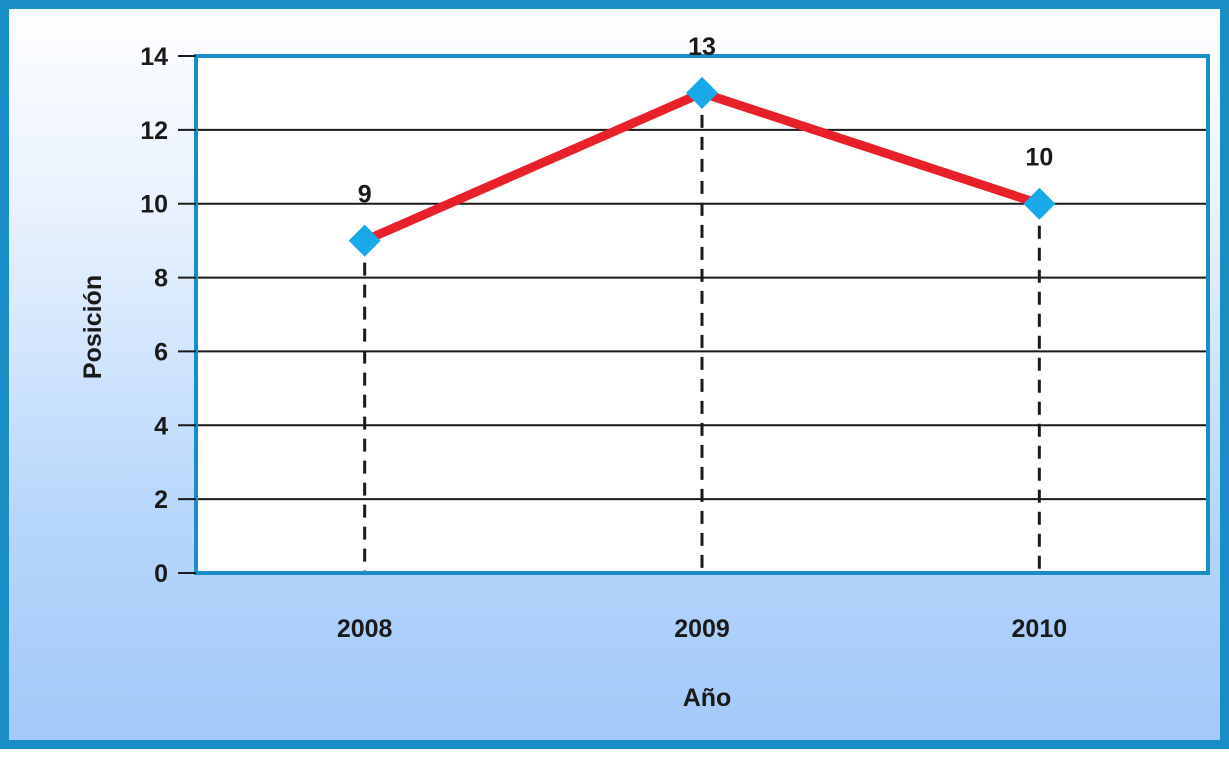 The image size is (1229, 758). Describe the element at coordinates (161, 279) in the screenshot. I see `y-tick-label: 8` at that location.